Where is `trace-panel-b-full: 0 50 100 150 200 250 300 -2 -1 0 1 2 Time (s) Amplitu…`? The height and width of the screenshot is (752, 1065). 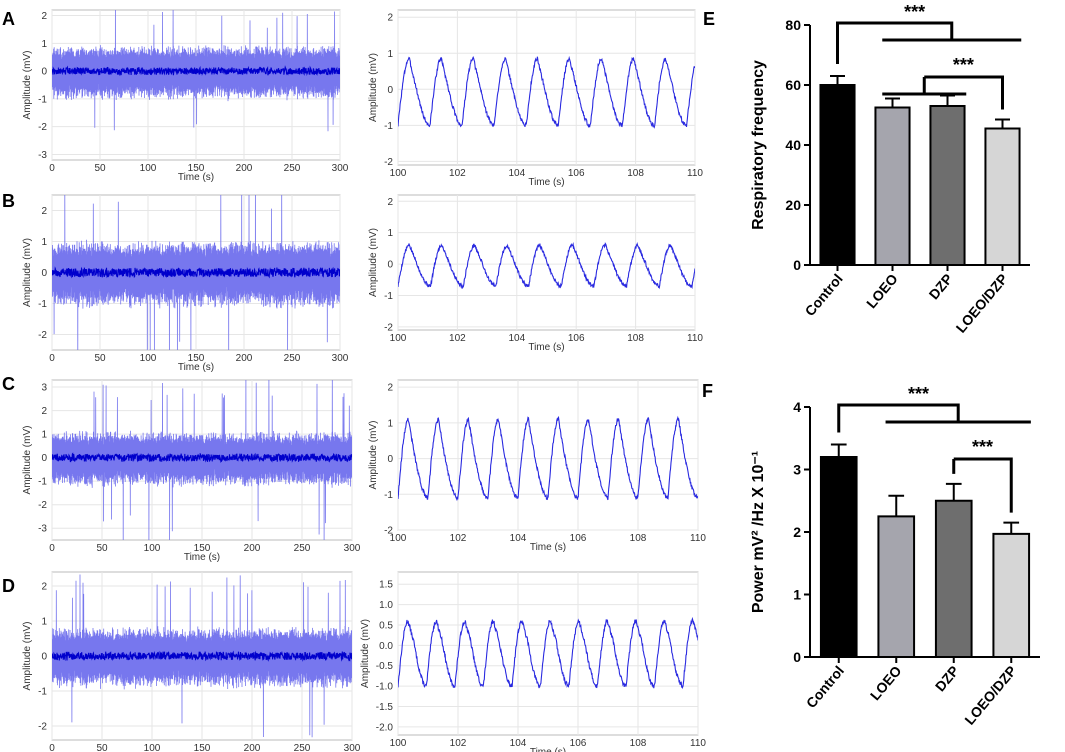 trace-panel-b-full: 0 50 100 150 200 250 300 -2 -1 0 1 2 Time (s) Amplitu… is located at coordinates (185, 283).